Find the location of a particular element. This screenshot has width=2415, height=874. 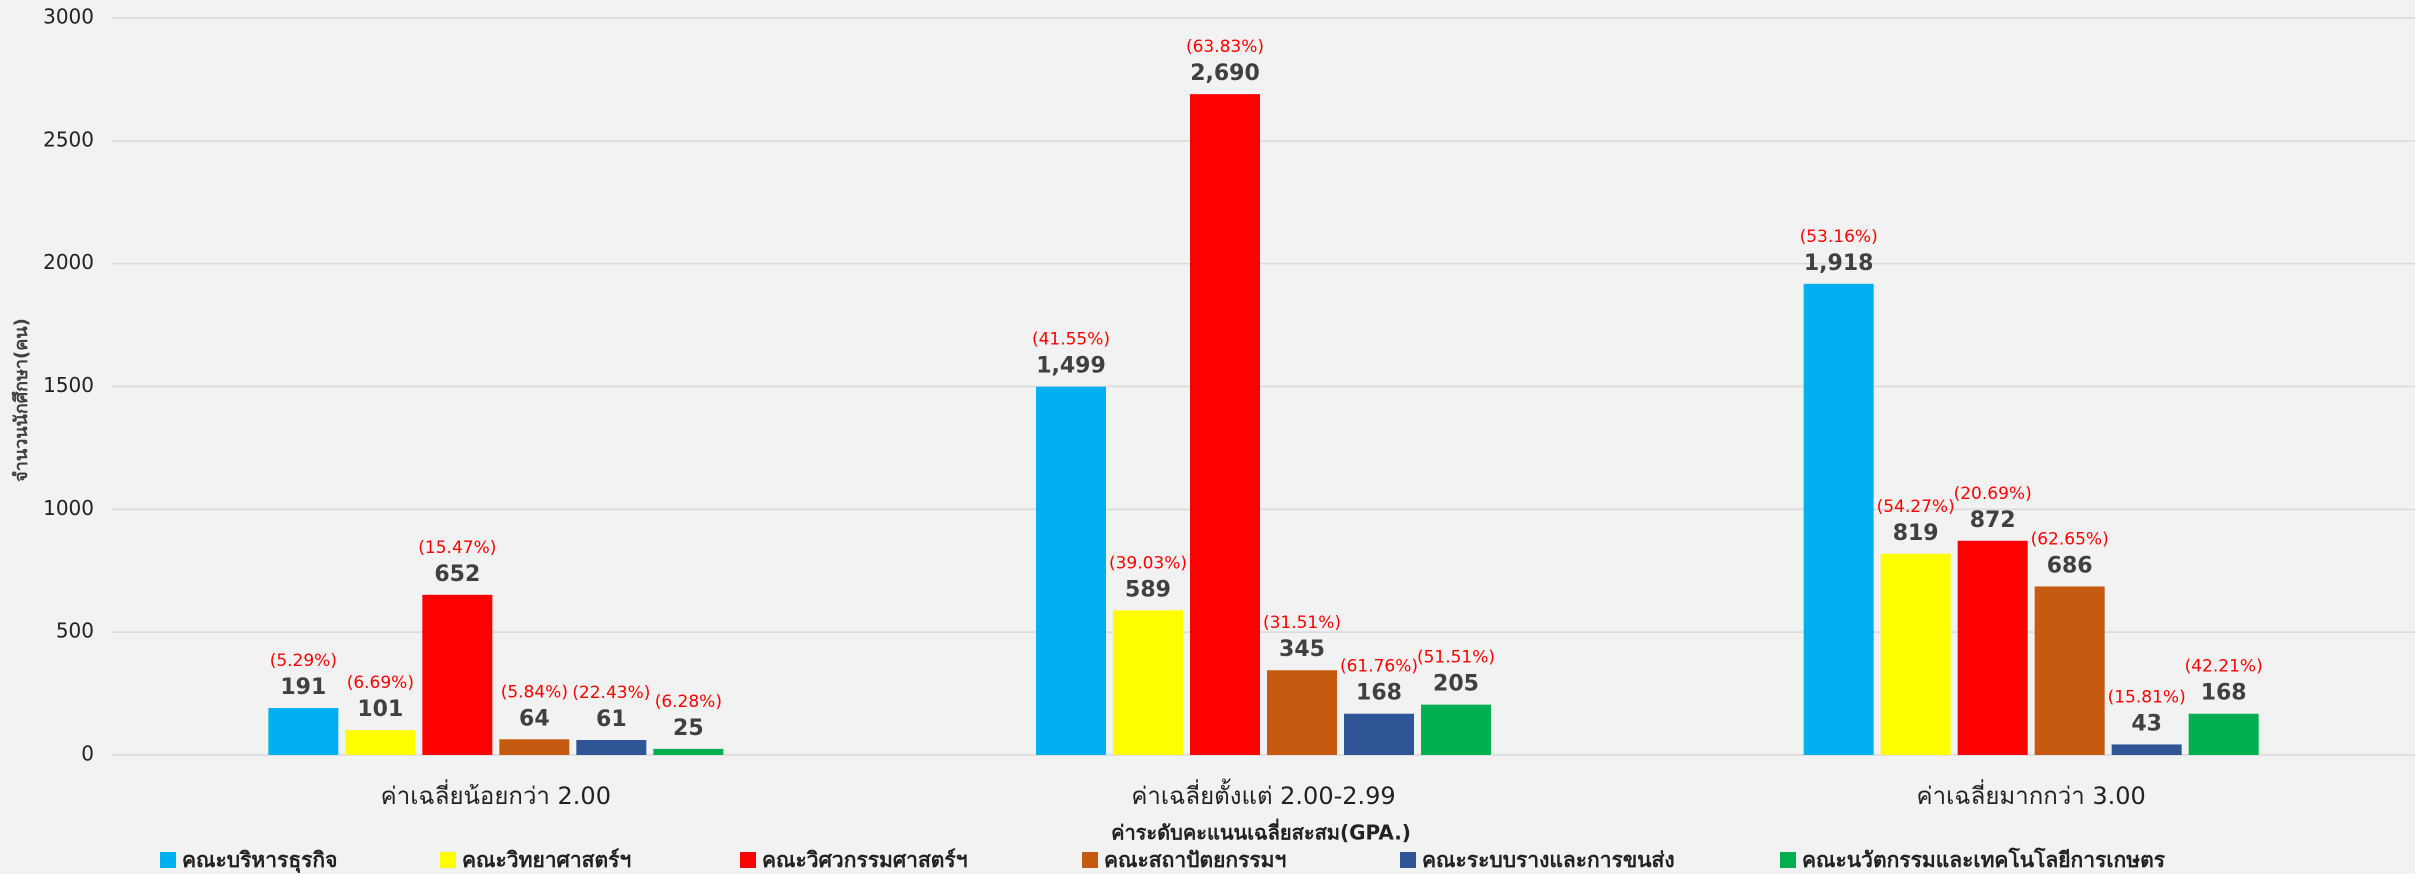

x-tick-label: ค่าเฉลี่ยมากกว่า 3.00 is located at coordinates (2031, 794).